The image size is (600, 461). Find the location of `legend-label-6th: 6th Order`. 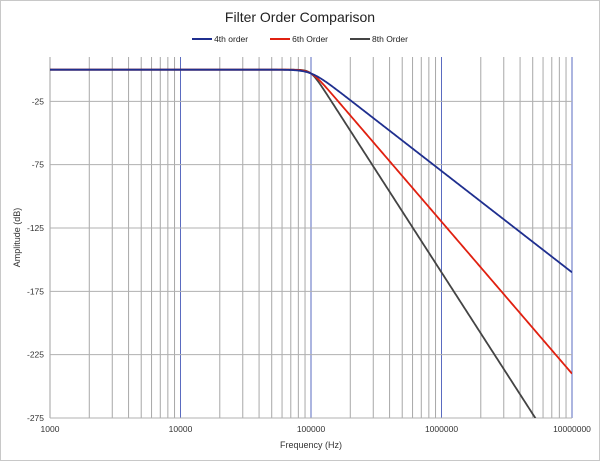

legend-label-6th: 6th Order is located at coordinates (310, 39).